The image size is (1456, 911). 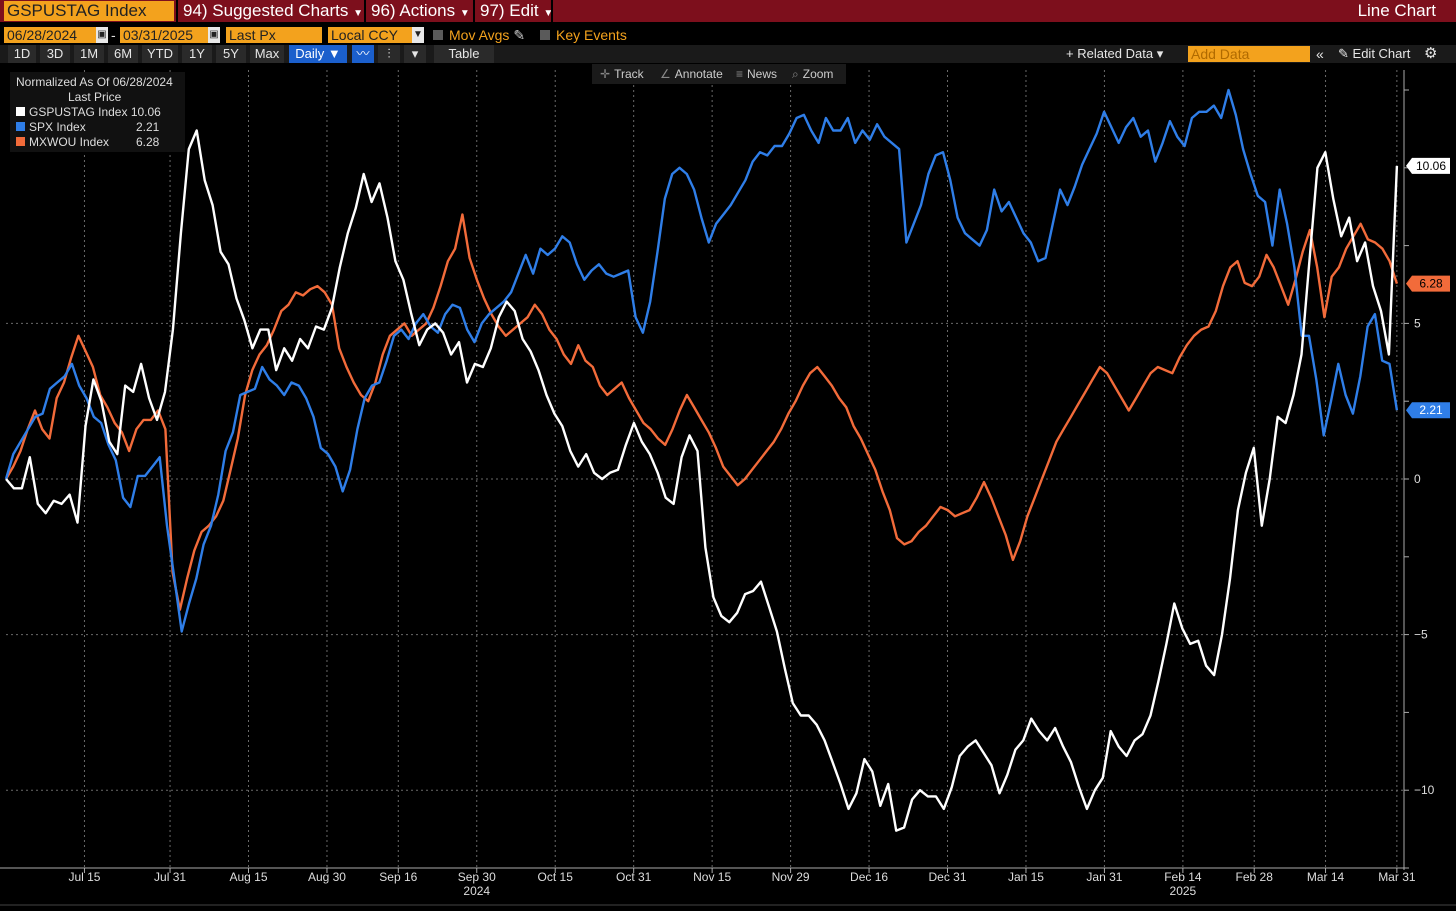 I want to click on candlestick-icon: ⫶, so click(x=389, y=54).